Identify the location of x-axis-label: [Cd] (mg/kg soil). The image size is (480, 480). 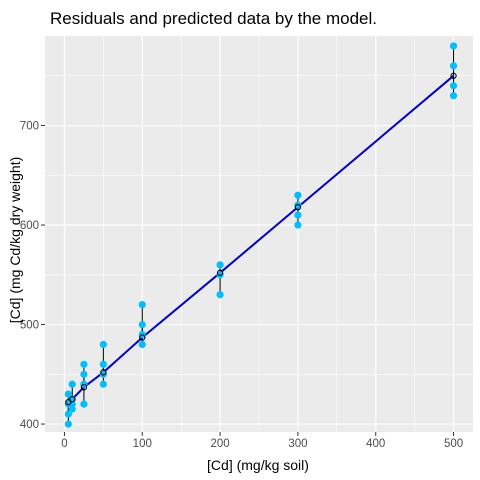
(258, 465).